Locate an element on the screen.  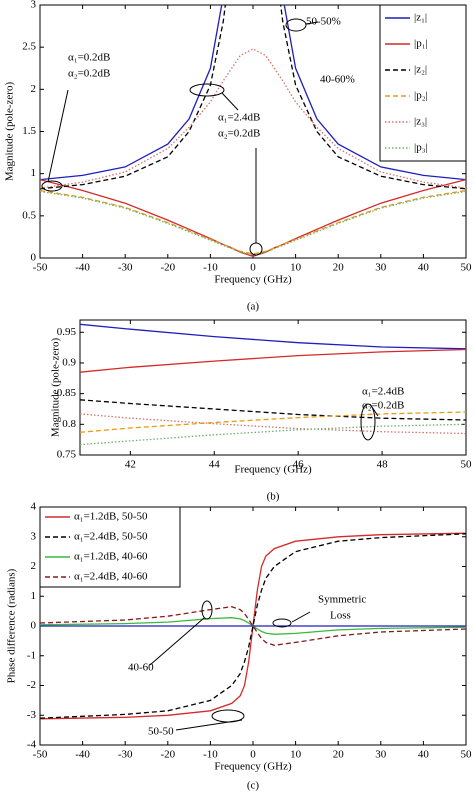
y-tick-label: -3 is located at coordinates (32, 715).